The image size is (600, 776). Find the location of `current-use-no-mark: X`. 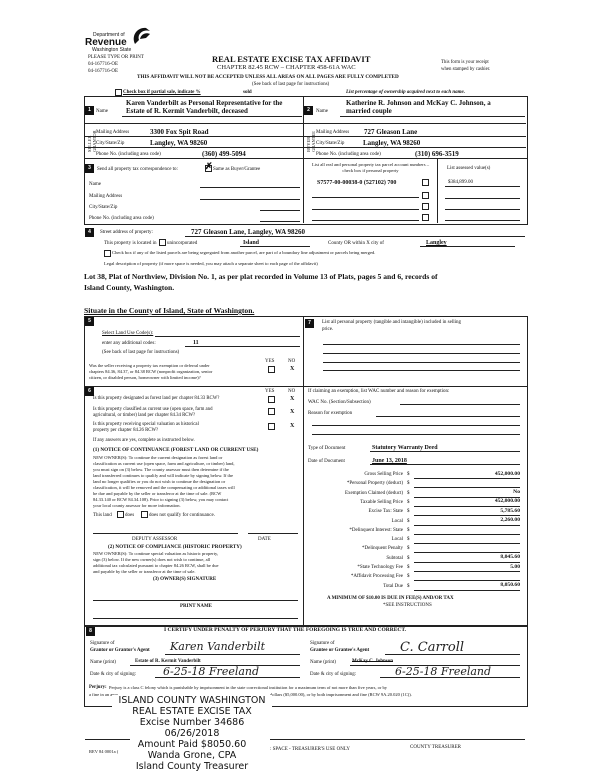

current-use-no-mark: X is located at coordinates (292, 412).